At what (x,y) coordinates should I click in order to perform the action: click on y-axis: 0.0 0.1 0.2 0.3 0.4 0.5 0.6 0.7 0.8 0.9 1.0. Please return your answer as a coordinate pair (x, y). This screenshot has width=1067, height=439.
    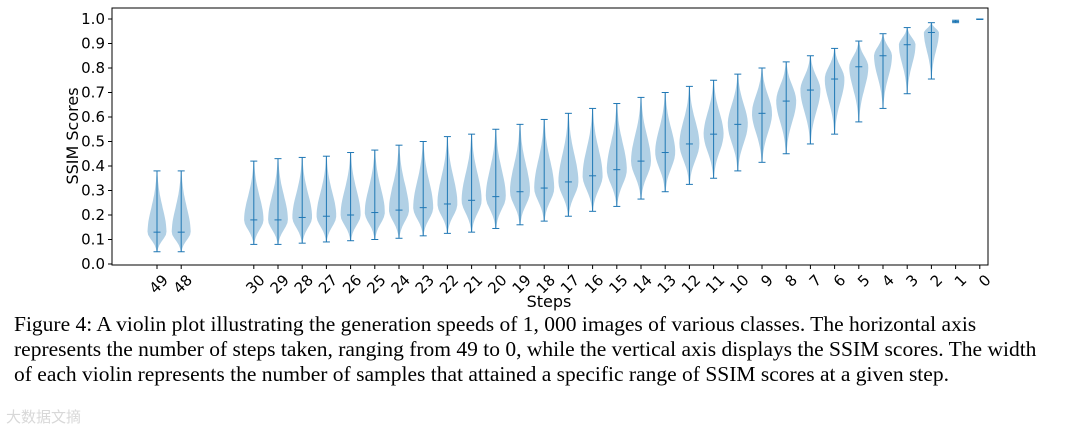
    Looking at the image, I should click on (96, 141).